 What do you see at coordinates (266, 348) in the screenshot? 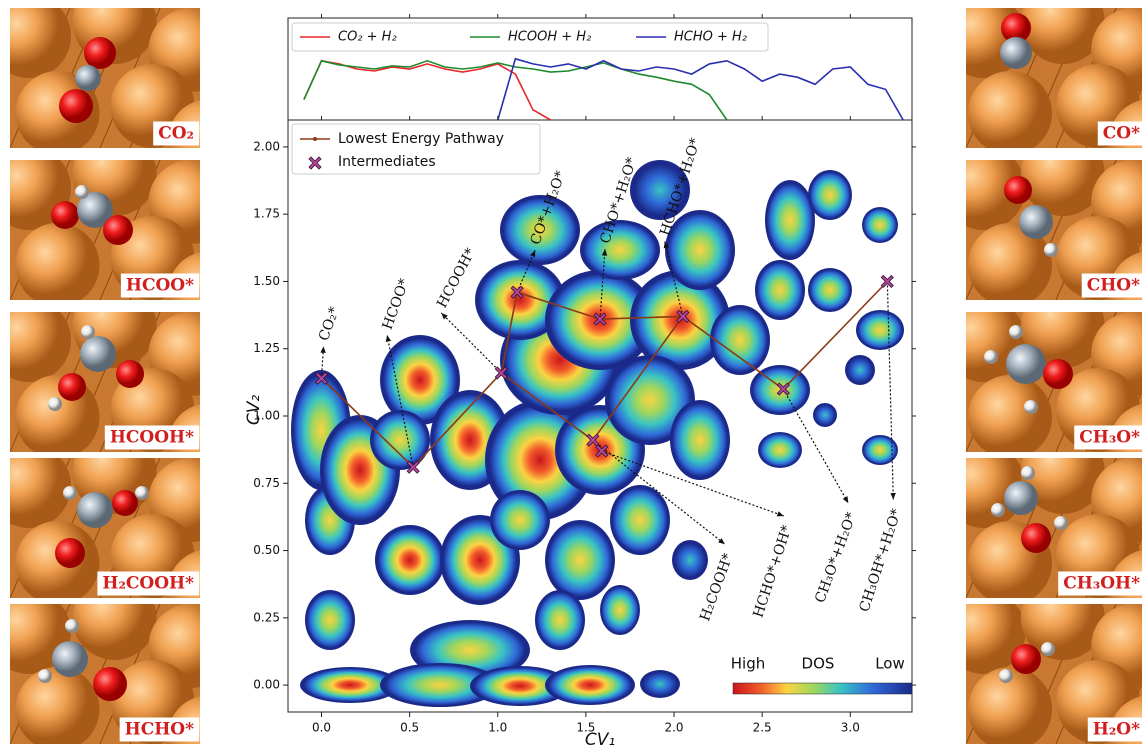
I see `y-tick-label: 1.25` at bounding box center [266, 348].